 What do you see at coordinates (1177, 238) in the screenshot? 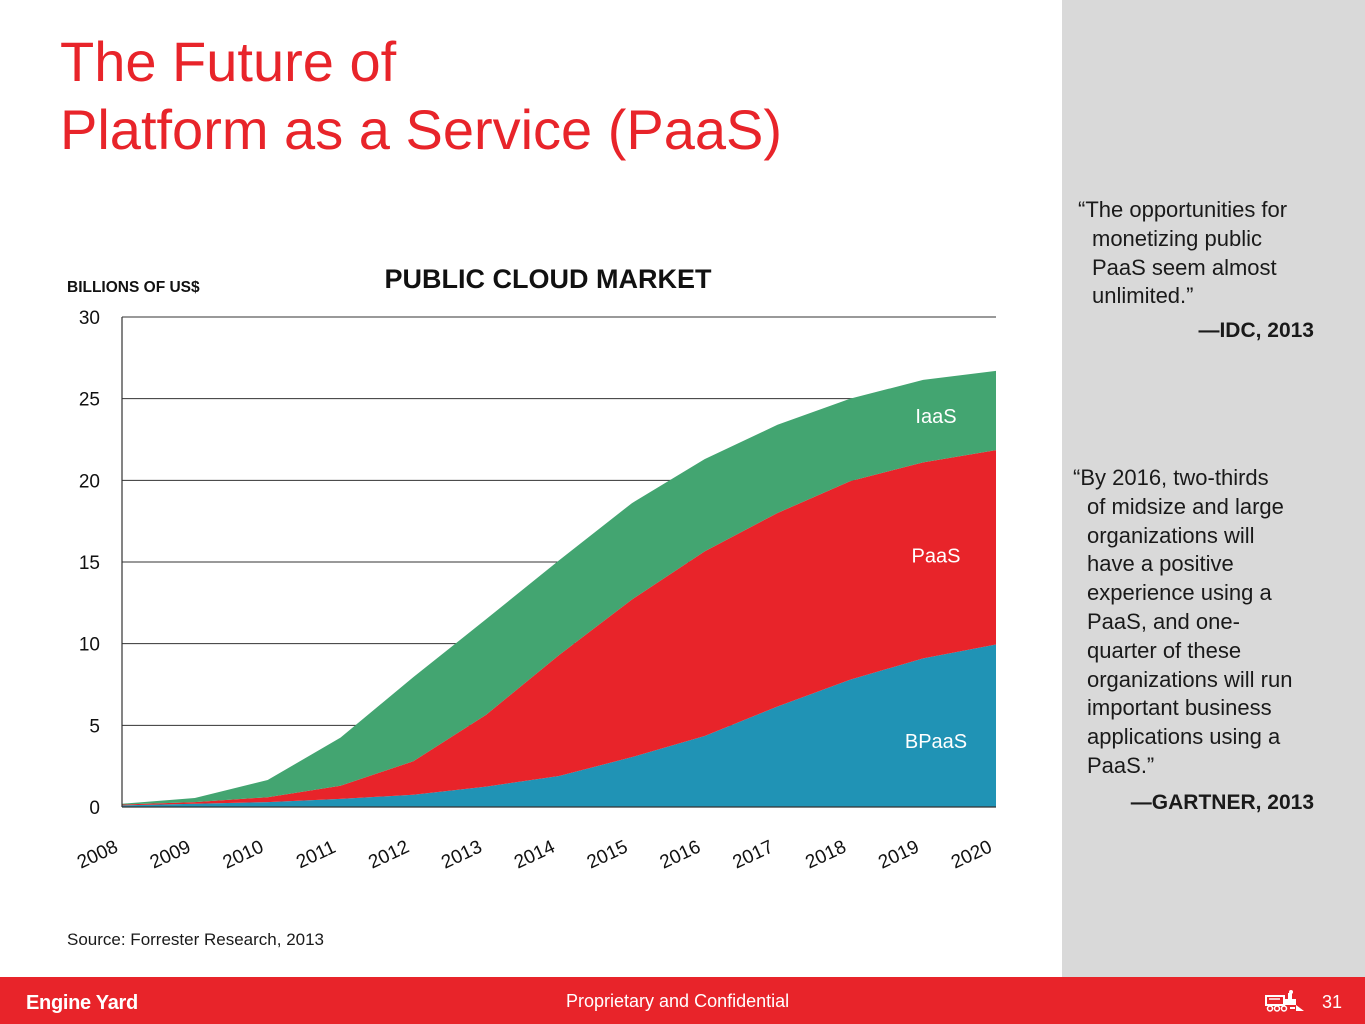
I see `quote-line: monetizing public` at bounding box center [1177, 238].